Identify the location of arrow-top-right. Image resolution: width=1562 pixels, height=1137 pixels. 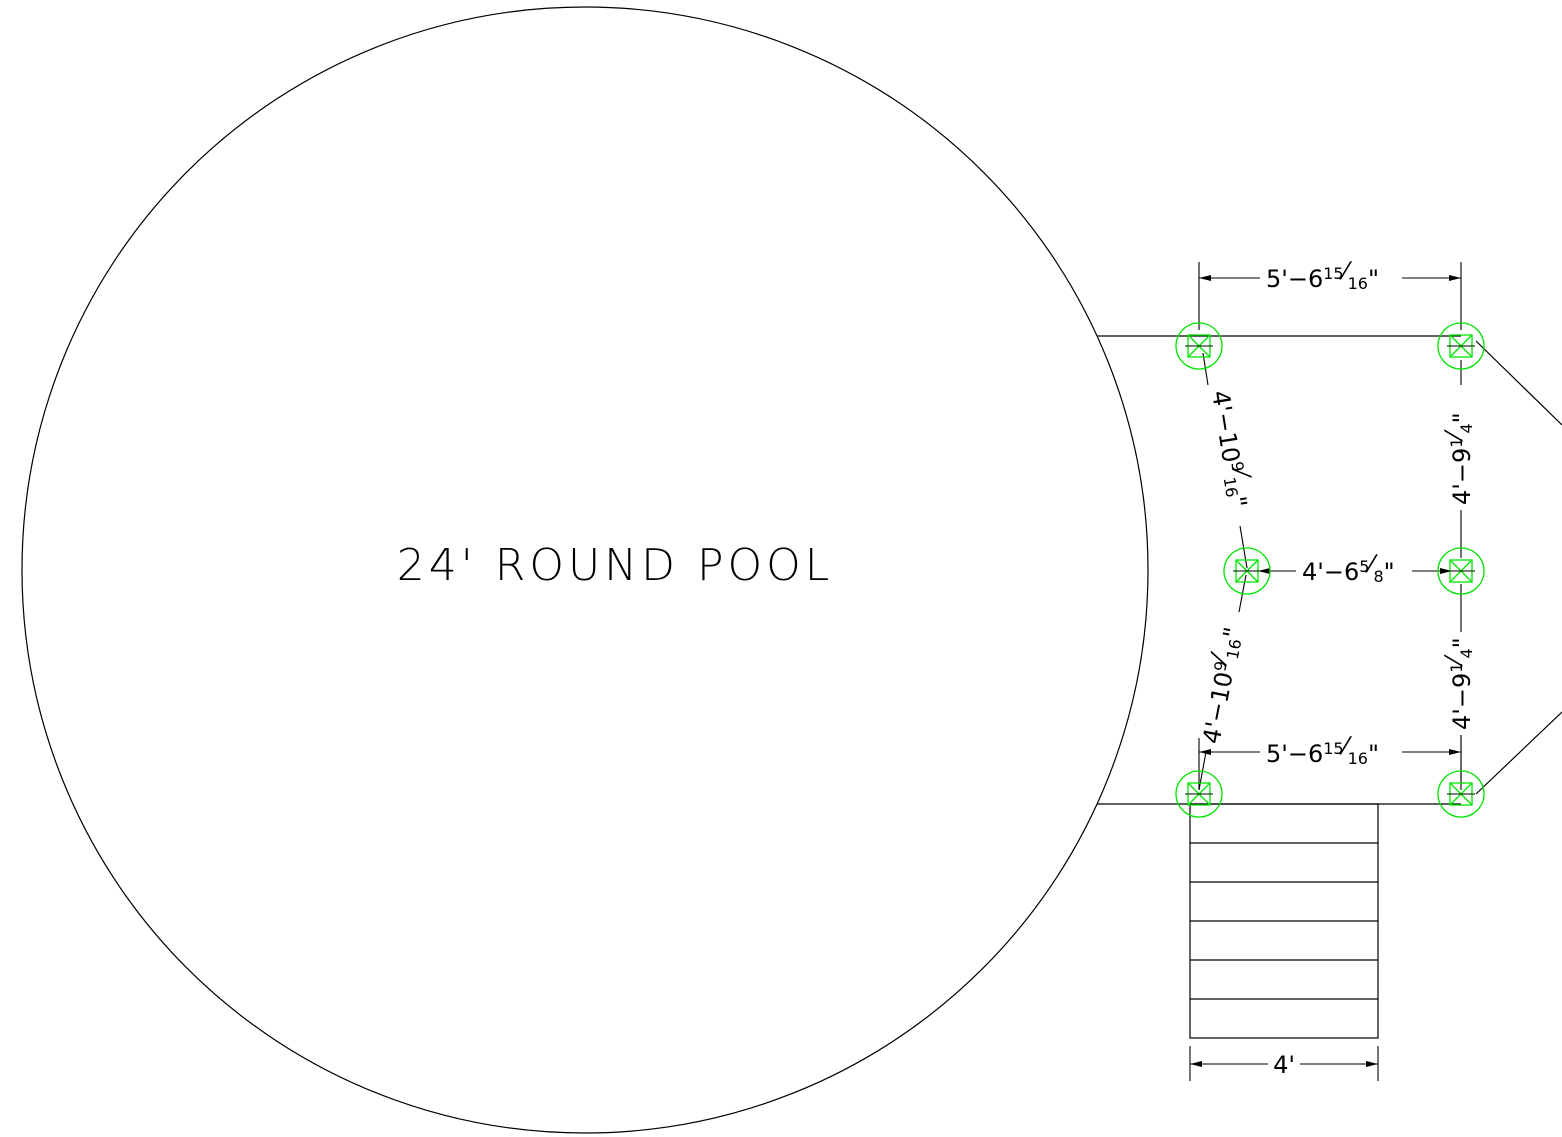
(1455, 278).